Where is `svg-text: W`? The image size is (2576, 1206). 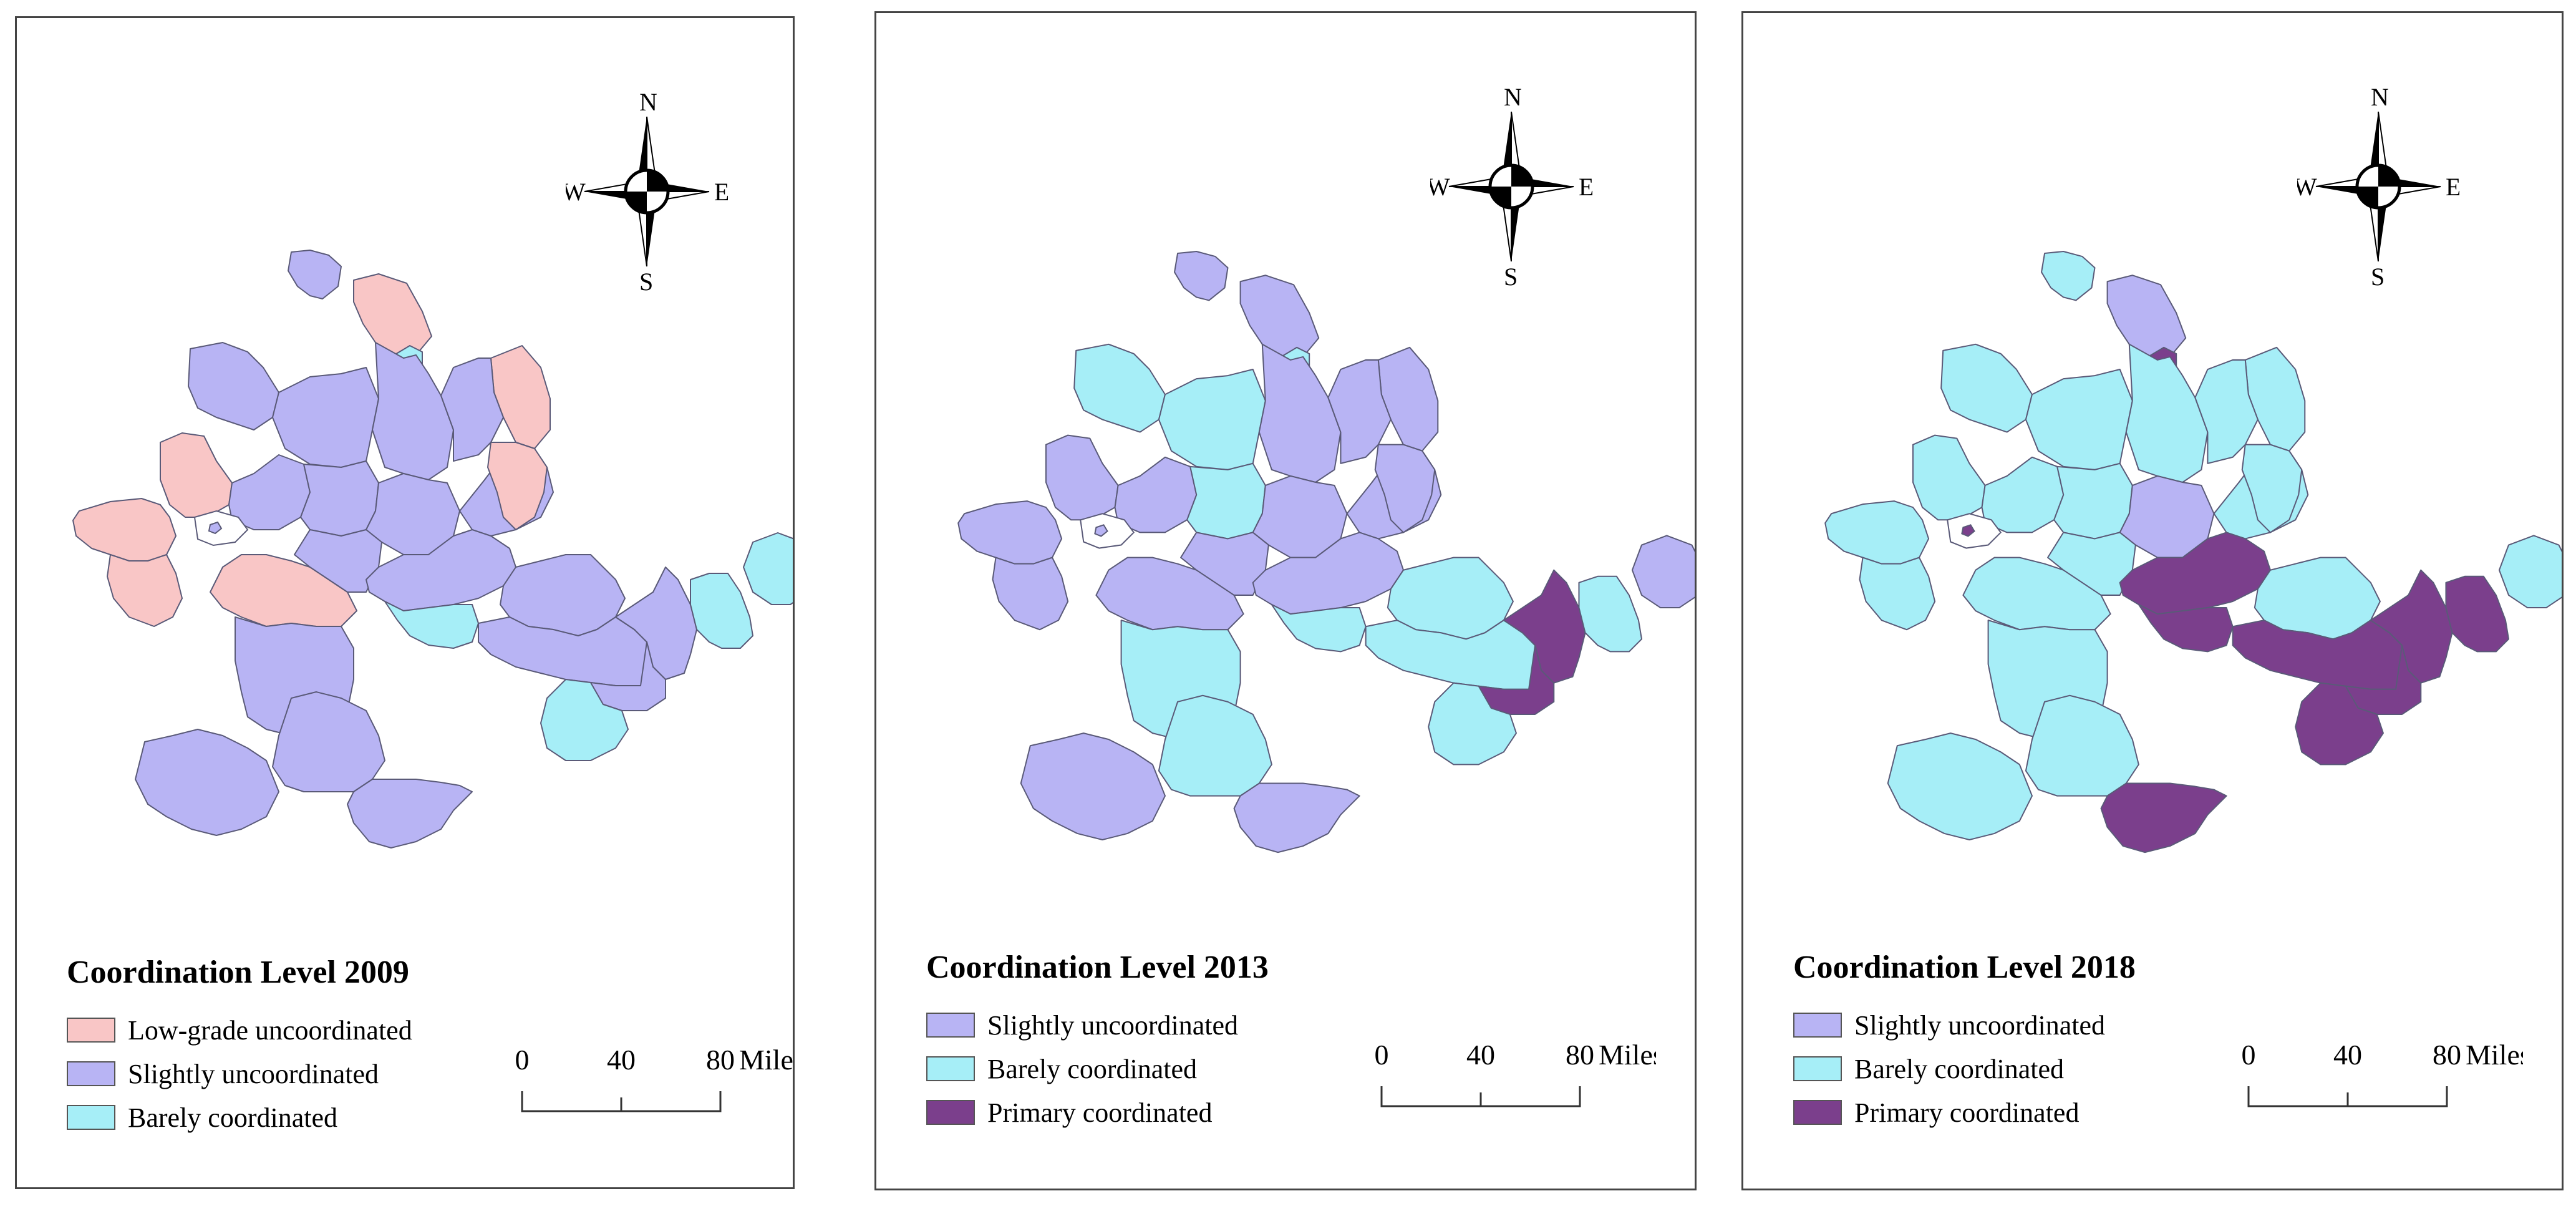
svg-text: W is located at coordinates (1440, 187).